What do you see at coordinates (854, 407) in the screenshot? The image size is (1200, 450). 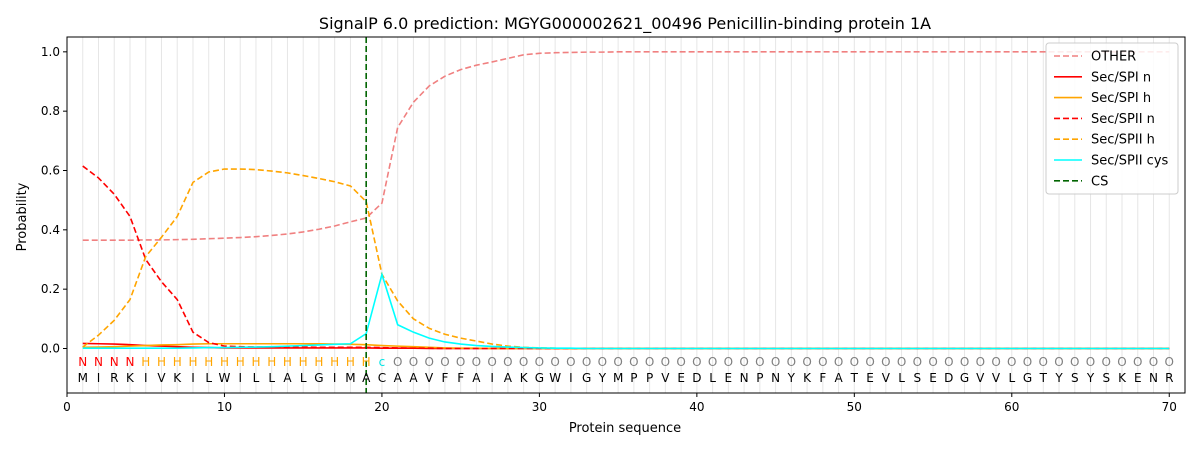 I see `x-tick-label: 50` at bounding box center [854, 407].